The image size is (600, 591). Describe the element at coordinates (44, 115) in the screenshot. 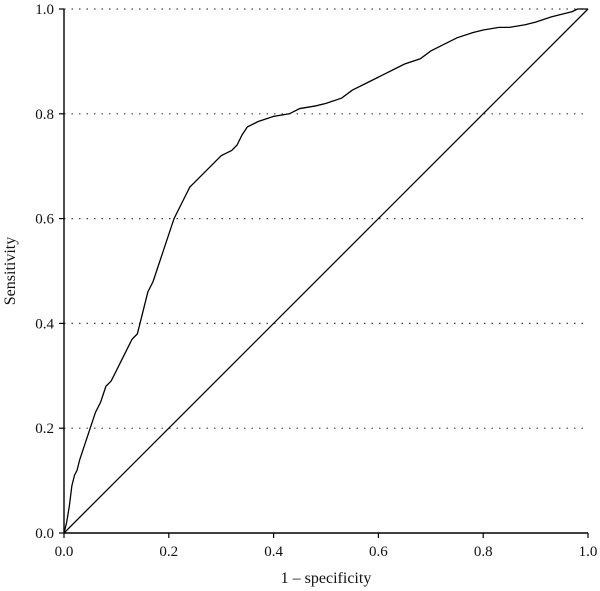

I see `y-tick-label: 0.8` at that location.